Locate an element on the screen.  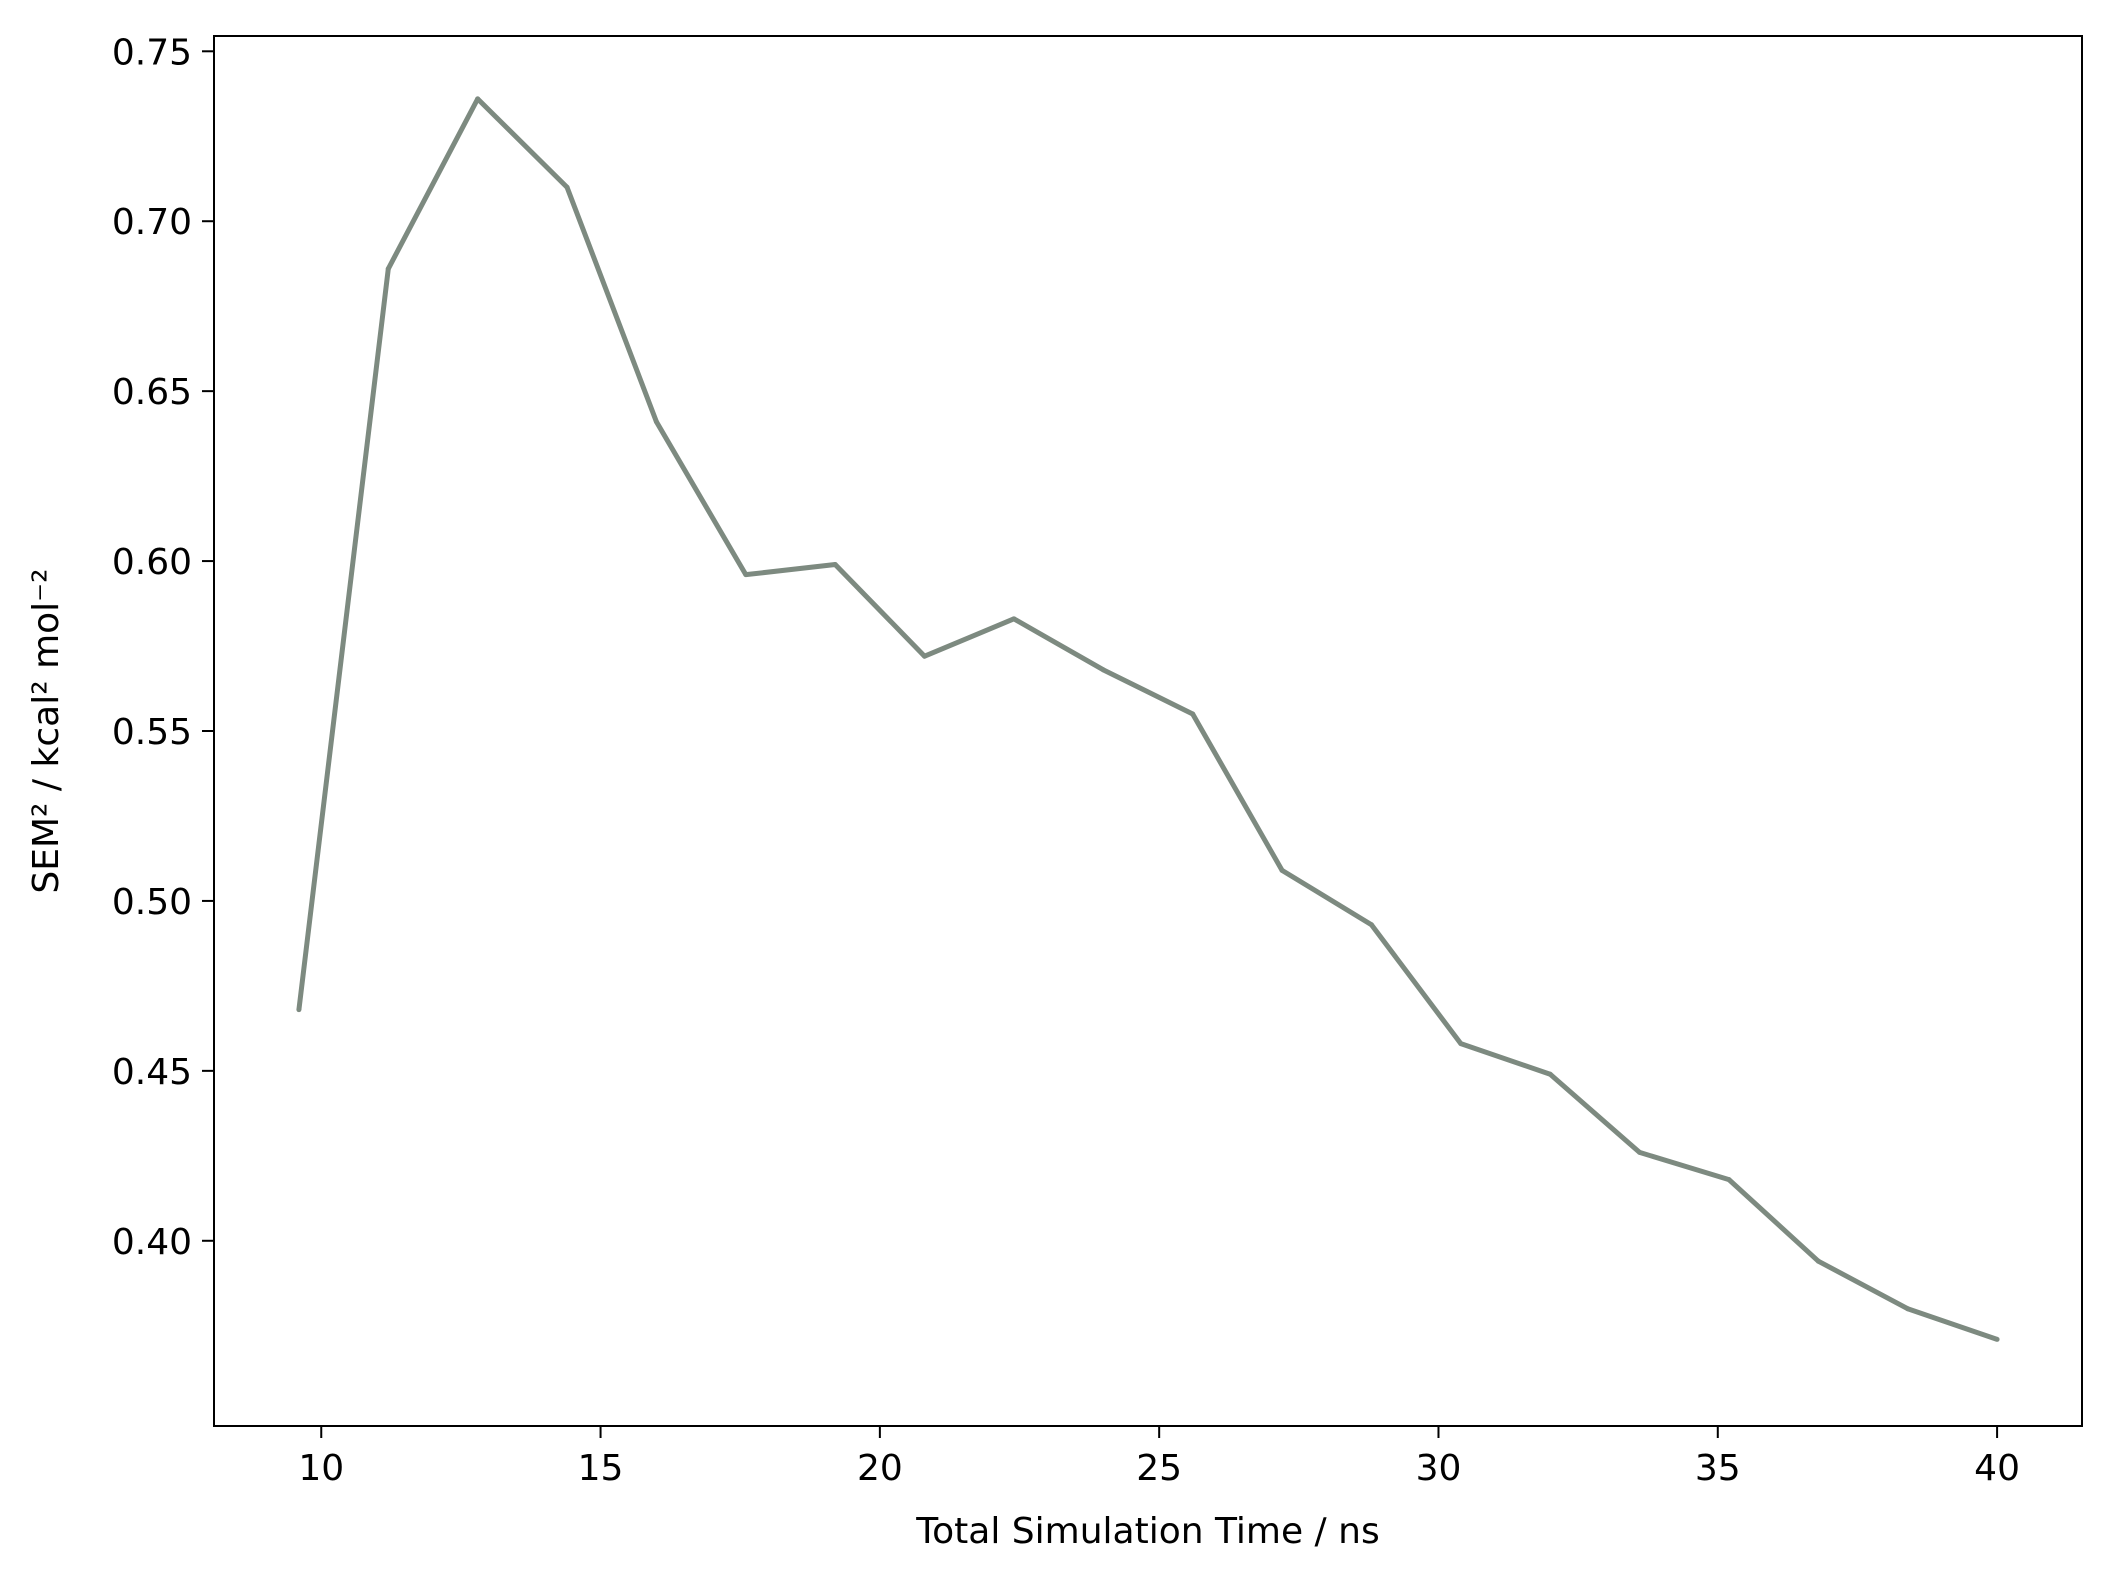
x-tick-label: 35 is located at coordinates (1718, 1468).